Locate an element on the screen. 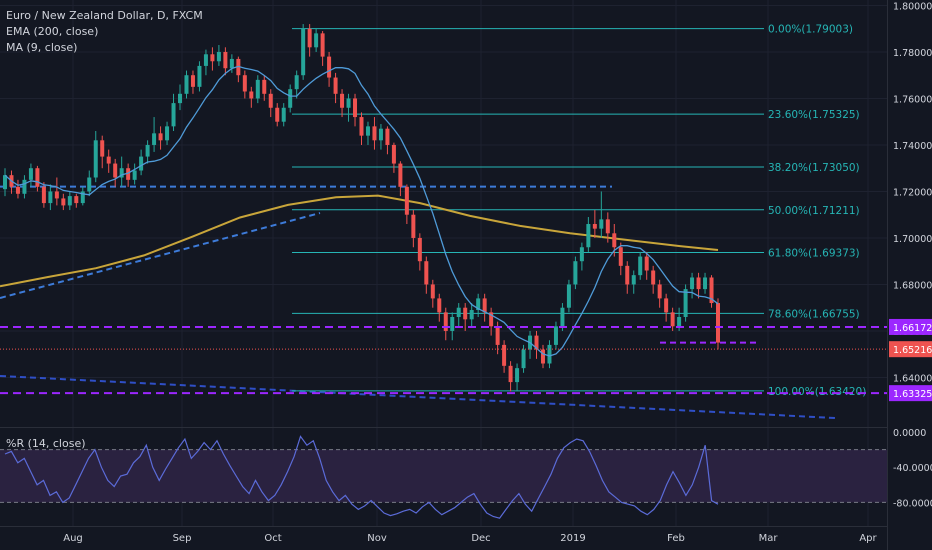 The height and width of the screenshot is (550, 932). fib-level-label: 78.60%(1.66755) is located at coordinates (814, 314).